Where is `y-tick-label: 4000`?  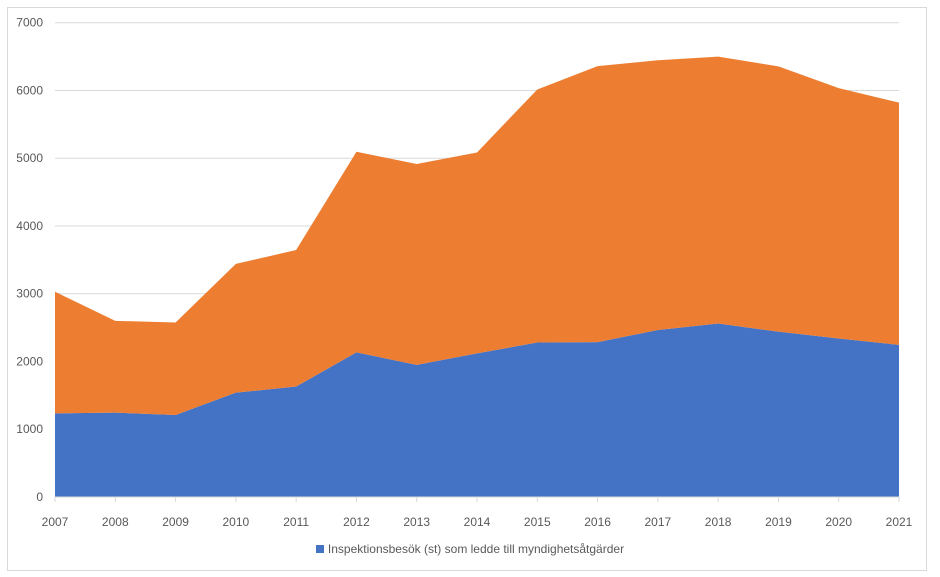
y-tick-label: 4000 is located at coordinates (29, 226).